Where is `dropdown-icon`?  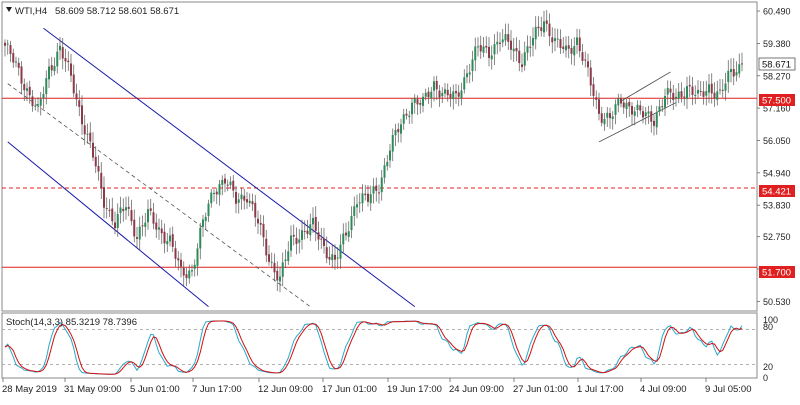
dropdown-icon is located at coordinates (9, 9).